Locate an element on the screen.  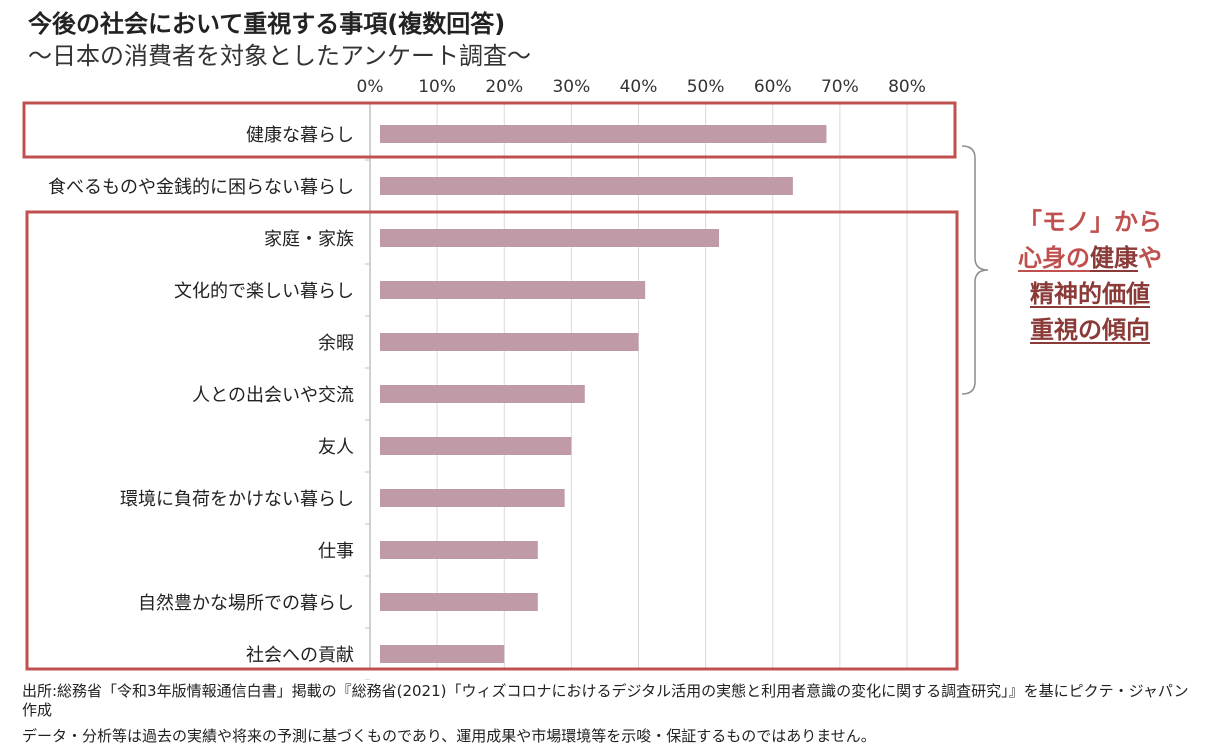
annotation-line-2c: や is located at coordinates (1150, 258).